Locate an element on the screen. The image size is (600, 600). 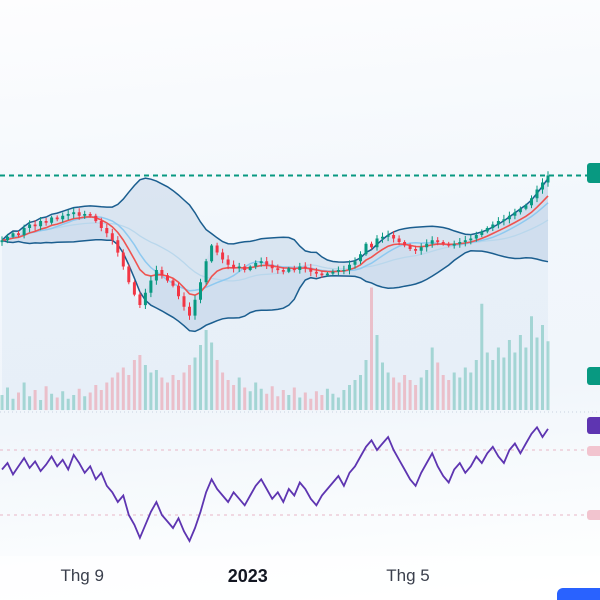
bollinger-upper-line is located at coordinates (275, 220).